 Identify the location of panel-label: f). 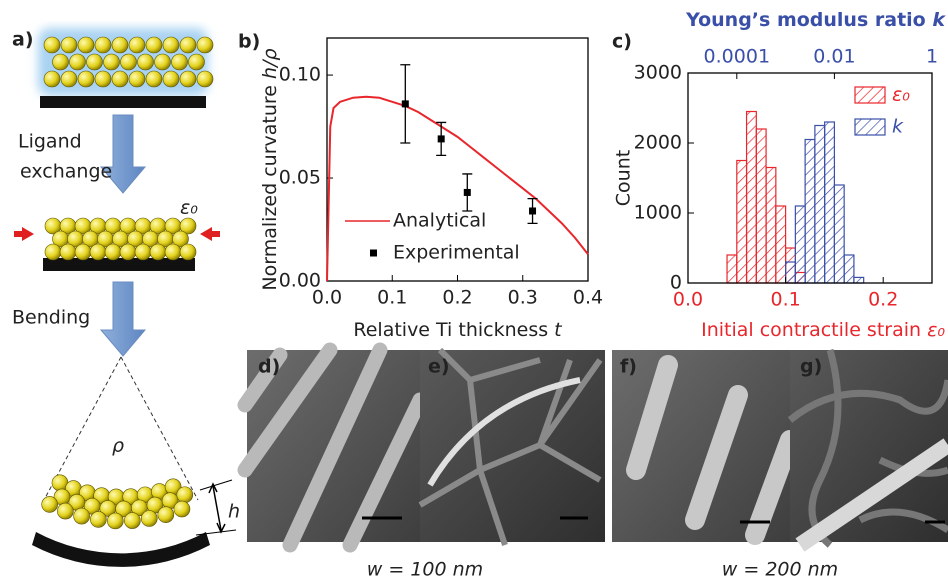
(628, 367).